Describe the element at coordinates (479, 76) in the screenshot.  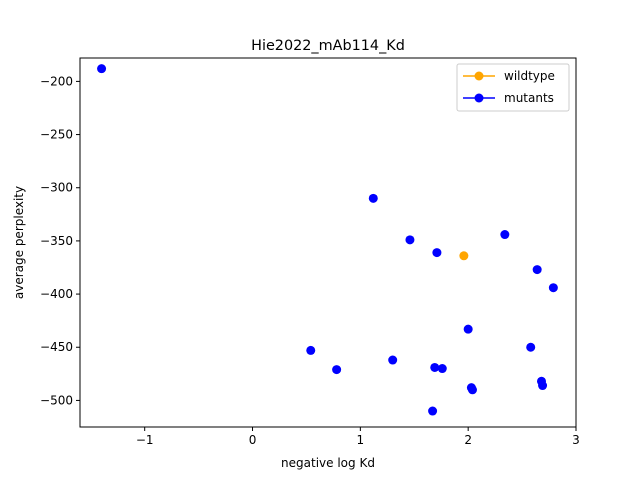
I see `legend-wildtype-marker` at that location.